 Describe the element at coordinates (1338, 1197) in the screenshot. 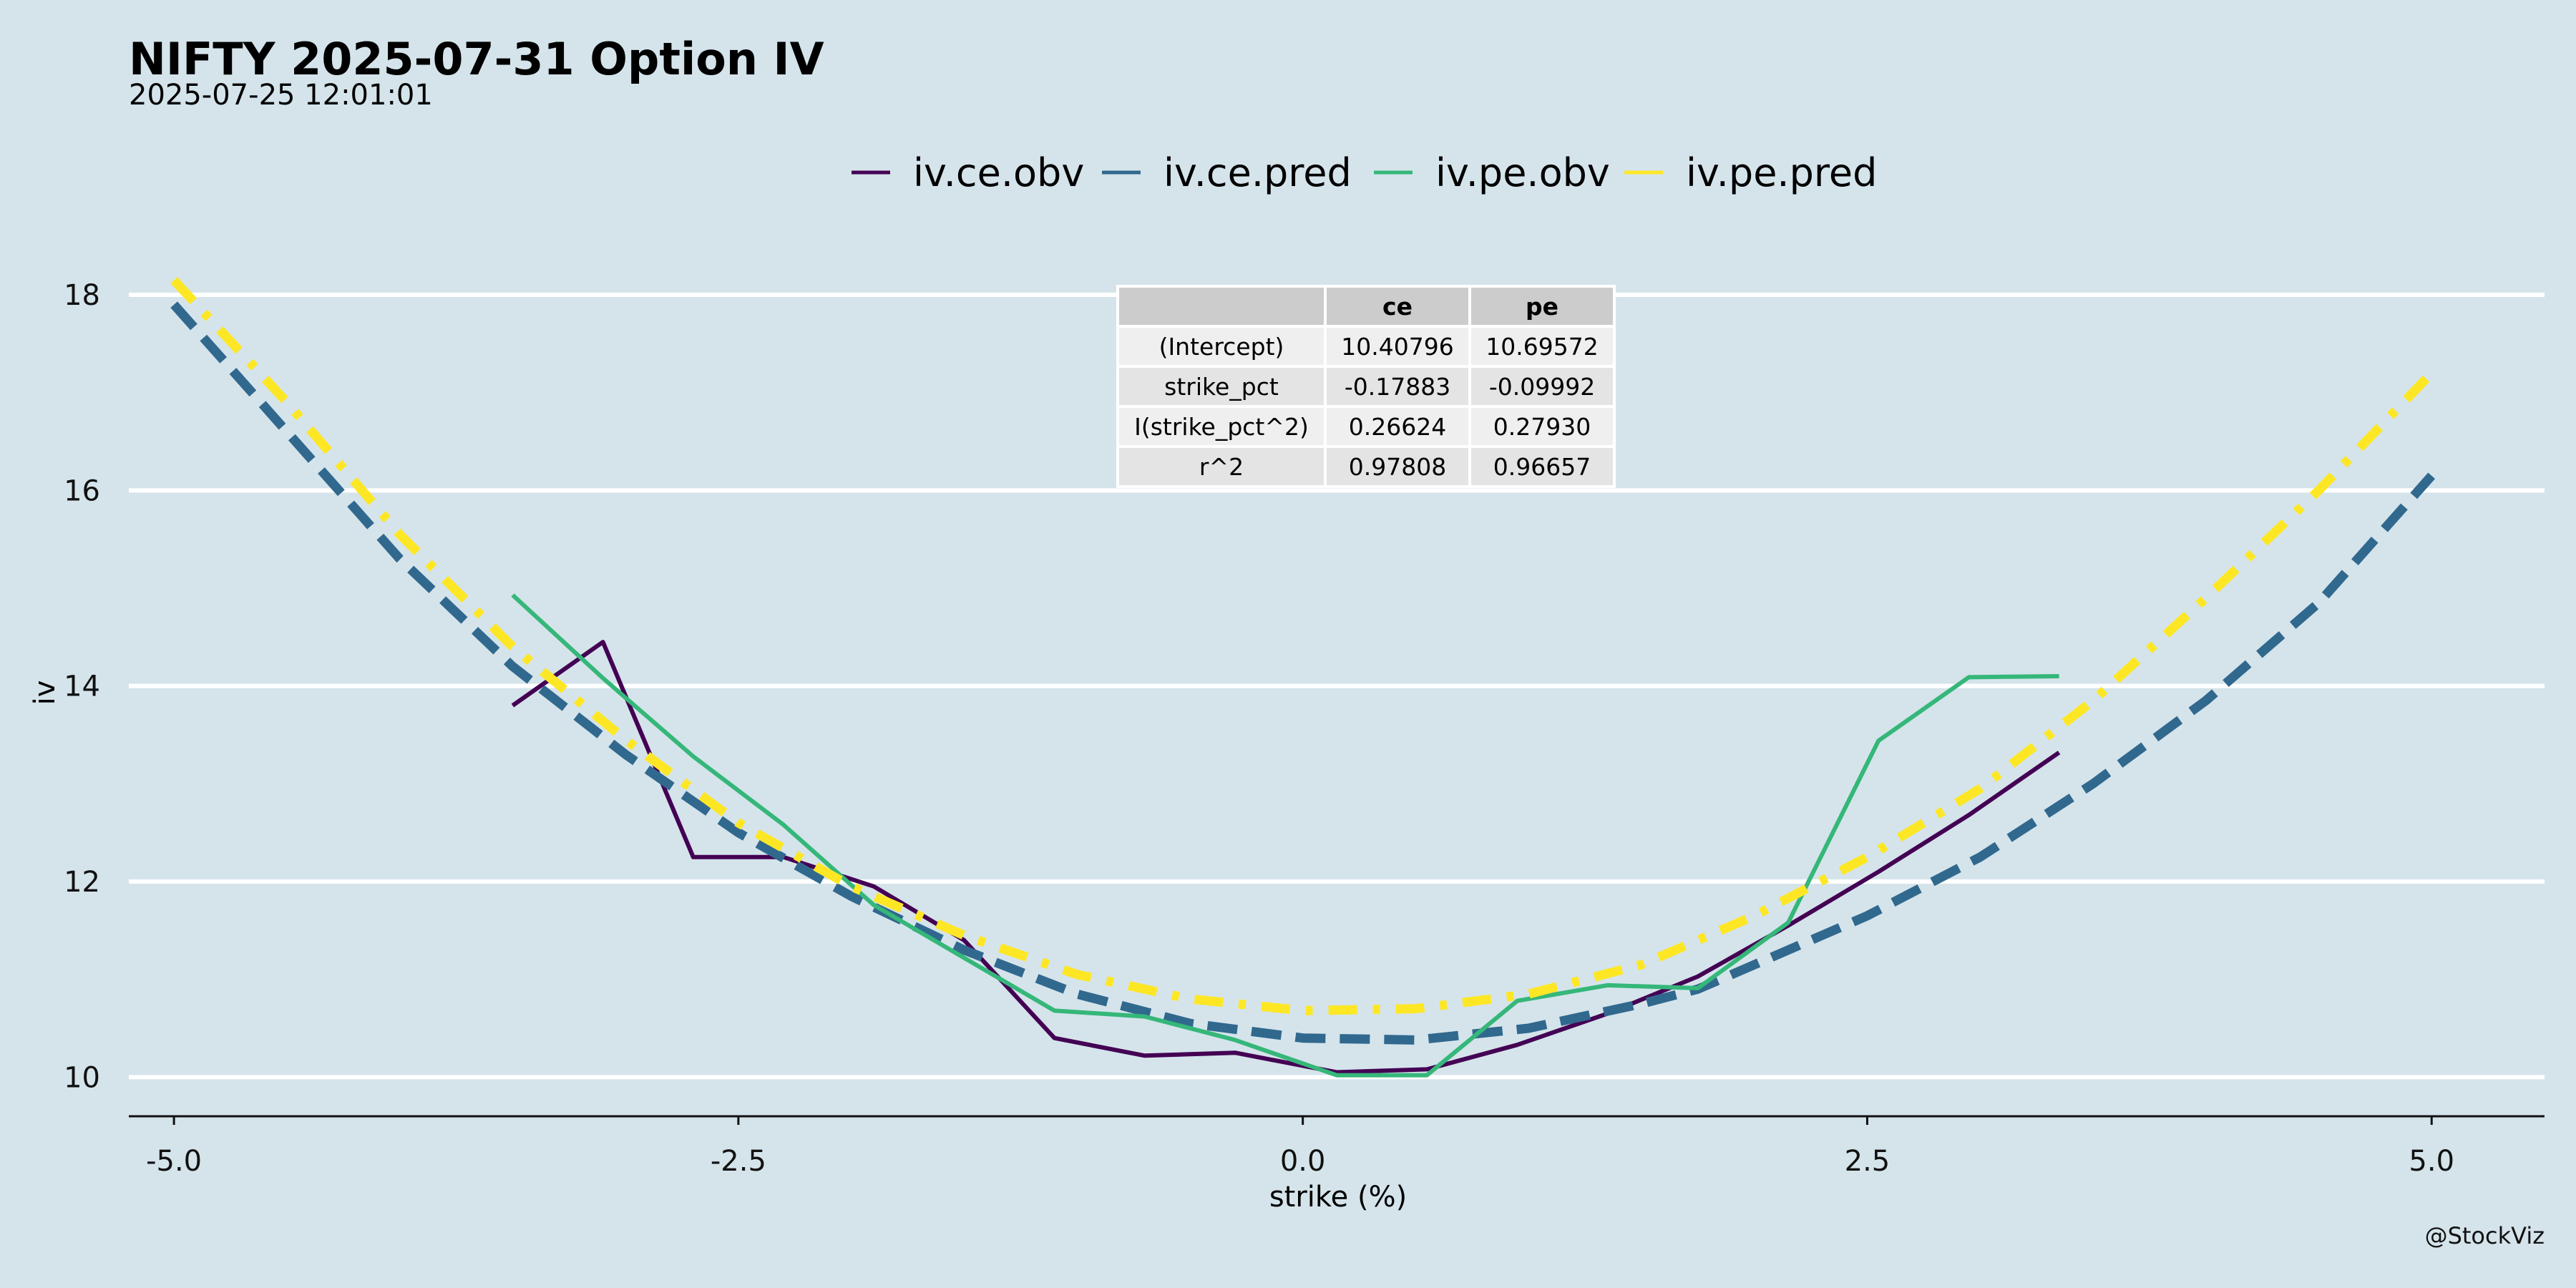

I see `x-axis-title: strike (%)` at that location.